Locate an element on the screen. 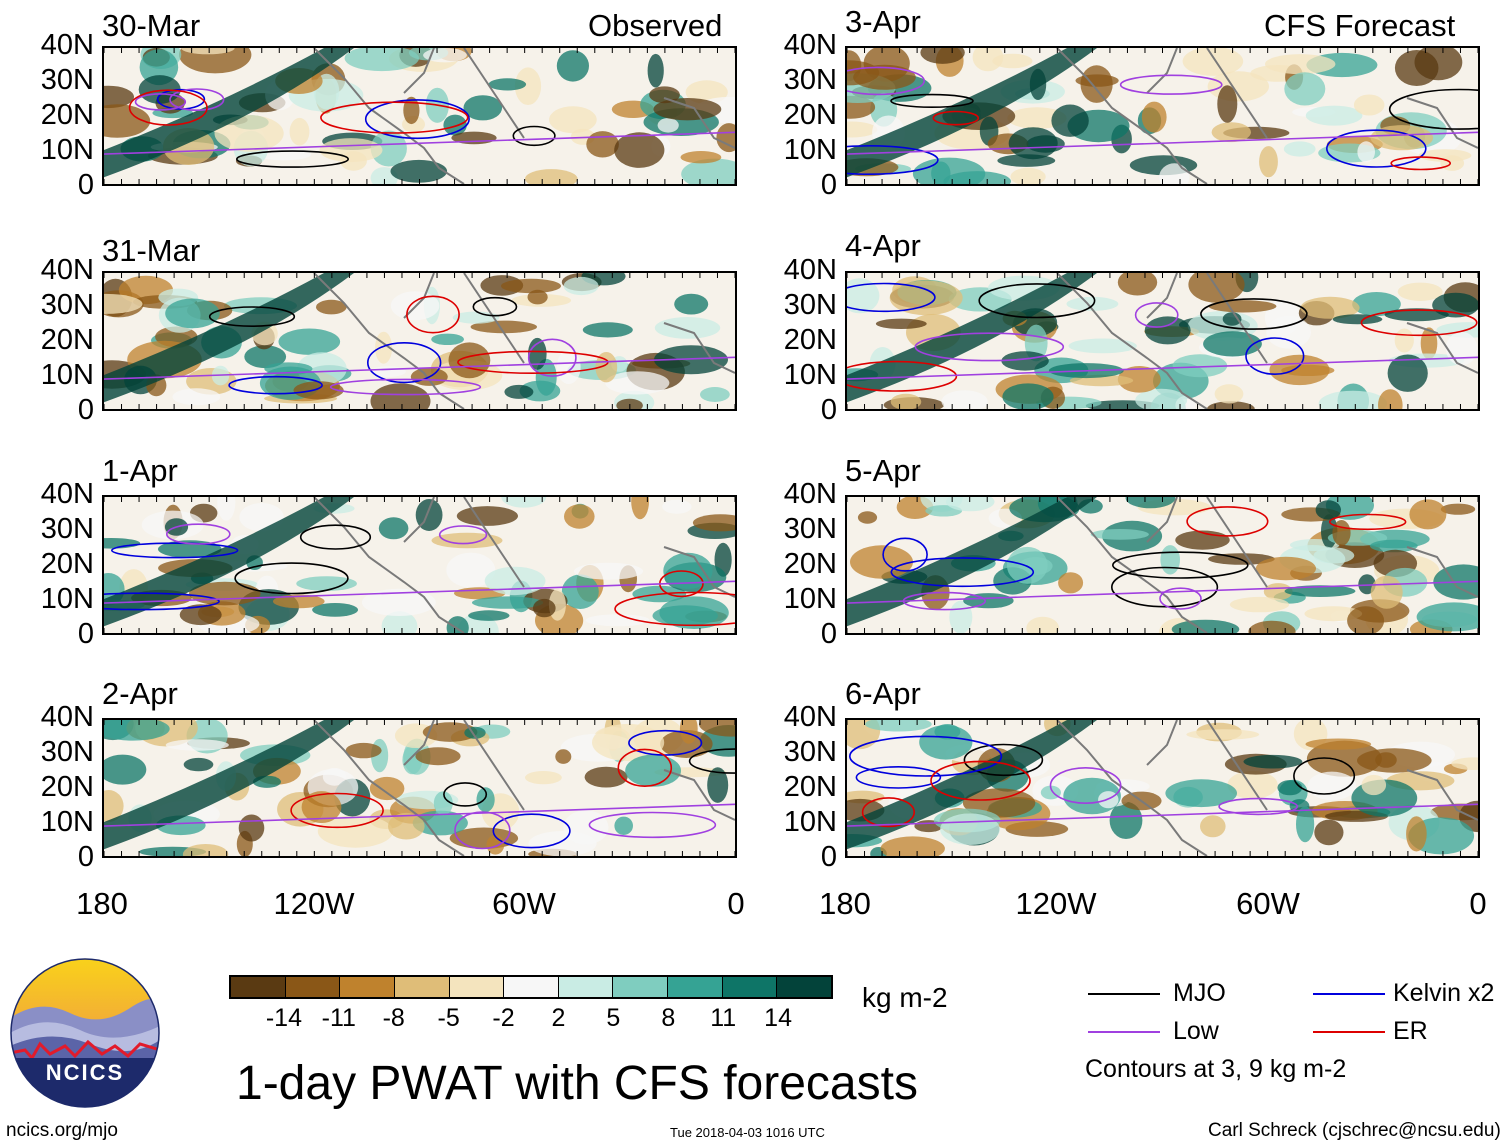 The image size is (1510, 1147). legend-swatch-mjo is located at coordinates (1124, 994).